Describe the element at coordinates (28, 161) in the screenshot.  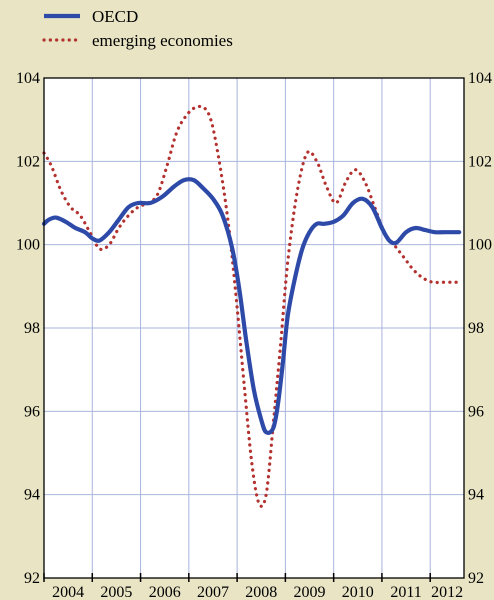
I see `y-tick-label-left: 102` at that location.